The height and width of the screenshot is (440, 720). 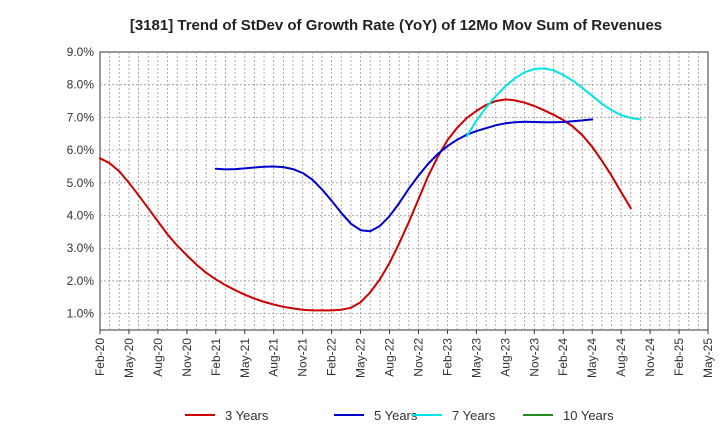 I want to click on y-tick-label: 6.0%, so click(x=81, y=150).